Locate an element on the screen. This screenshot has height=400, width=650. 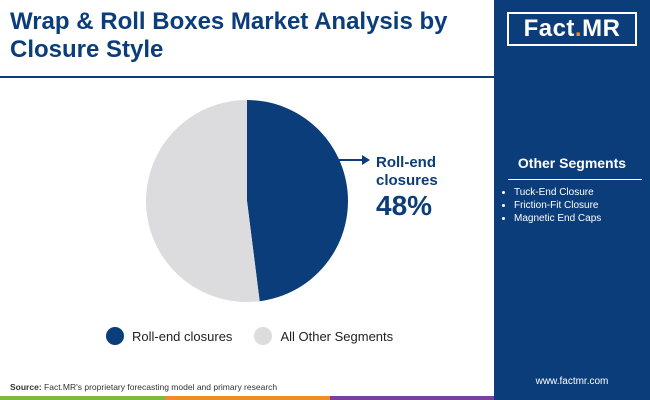
source-label: Source: is located at coordinates (26, 387).